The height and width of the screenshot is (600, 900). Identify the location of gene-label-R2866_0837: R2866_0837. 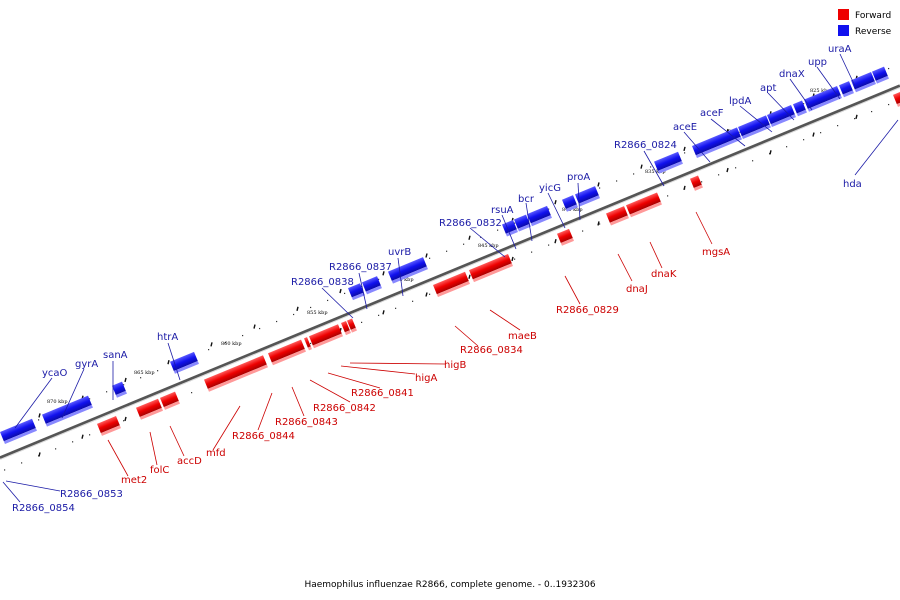
(360, 267).